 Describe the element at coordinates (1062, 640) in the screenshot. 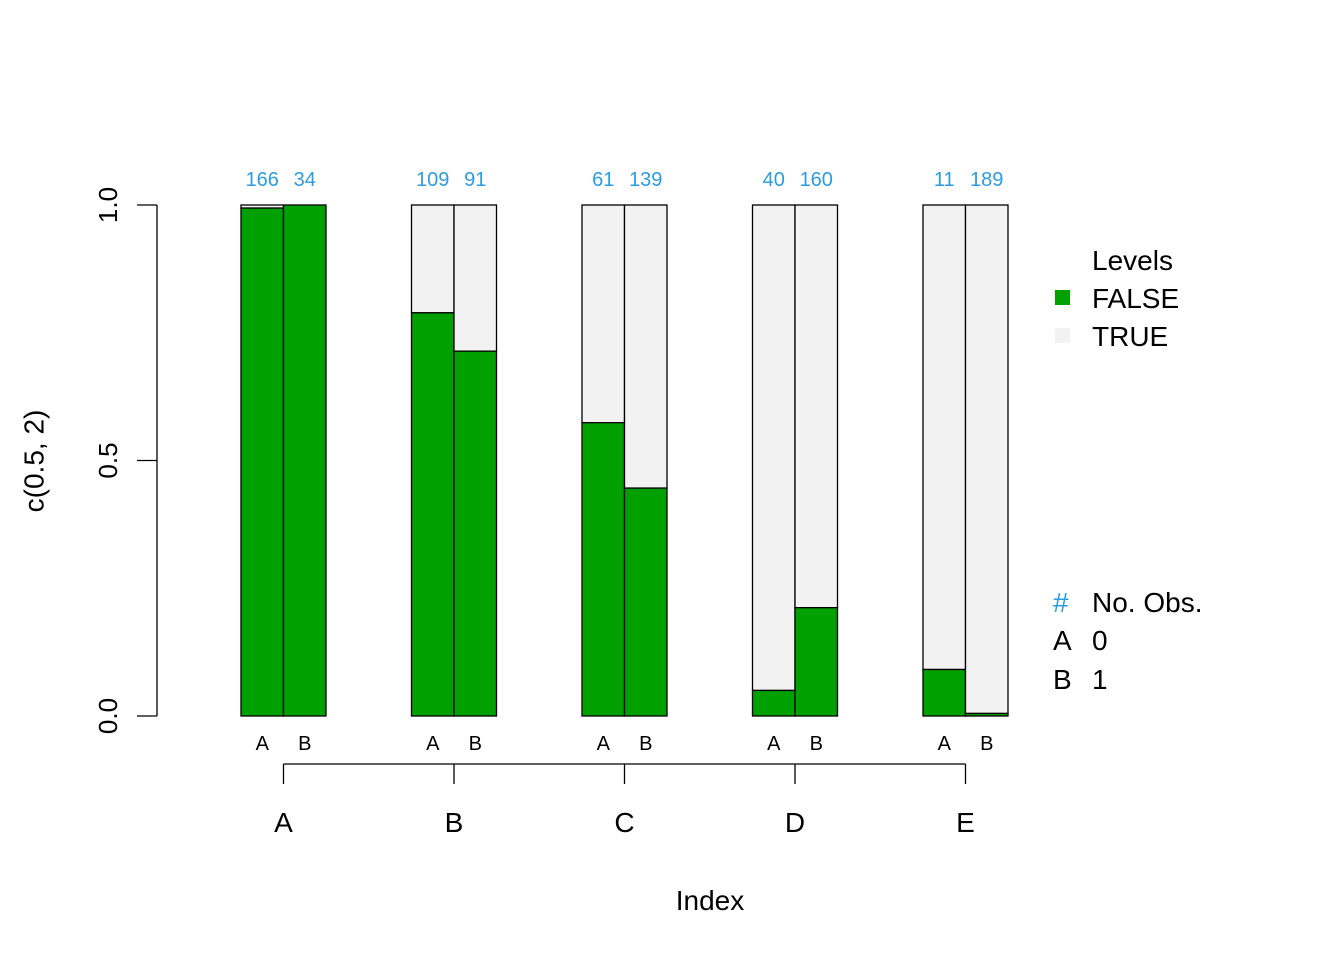

I see `legend-obs-key-a: A` at that location.